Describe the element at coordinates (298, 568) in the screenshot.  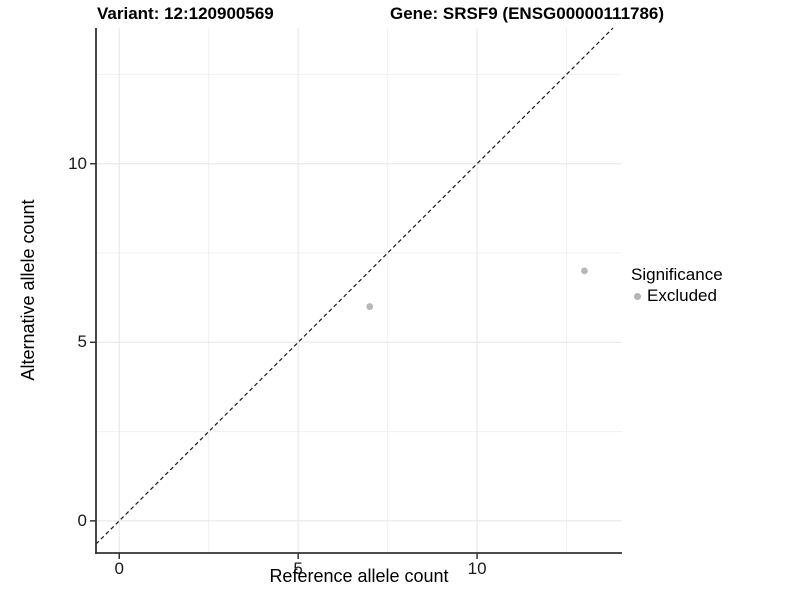
I see `x-tick-label: 5` at that location.